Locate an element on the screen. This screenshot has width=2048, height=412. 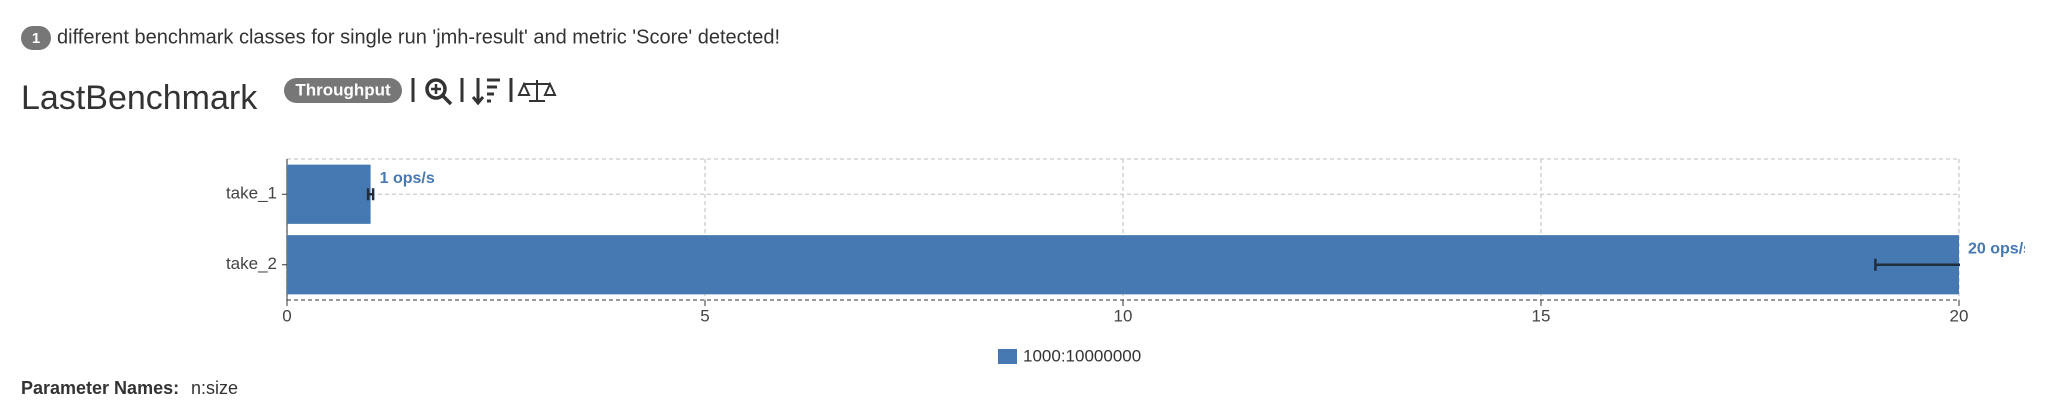
value-label: 1 ops/s is located at coordinates (407, 178).